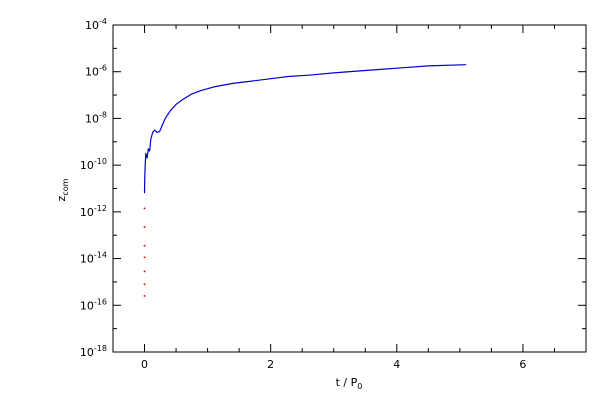 This screenshot has height=400, width=600. Describe the element at coordinates (96, 71) in the screenshot. I see `y-tick-label: 10⁻⁶` at that location.